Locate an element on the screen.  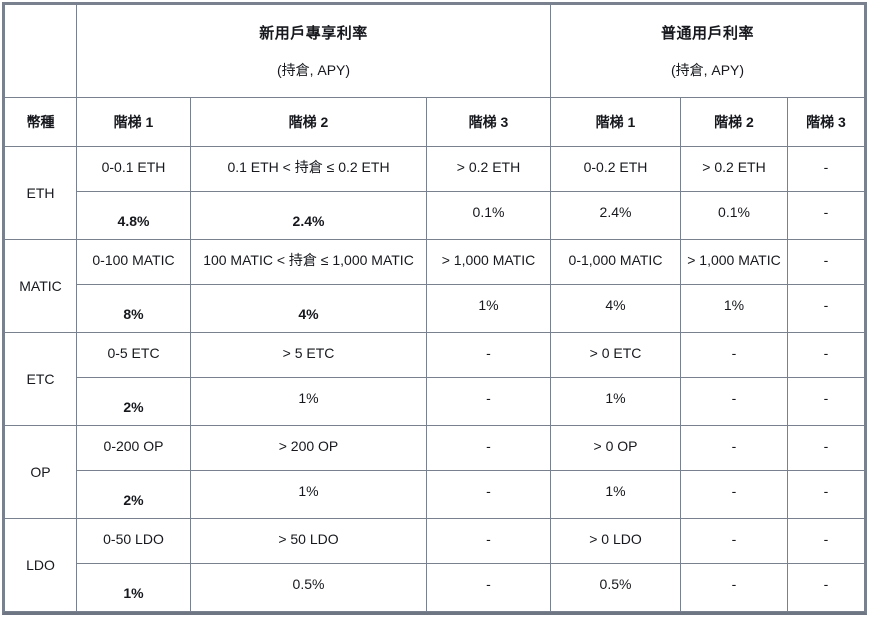
table-row-eth-values: 4.8% 2.4% 0.1% 2.4% 0.1% - is located at coordinates (435, 215).